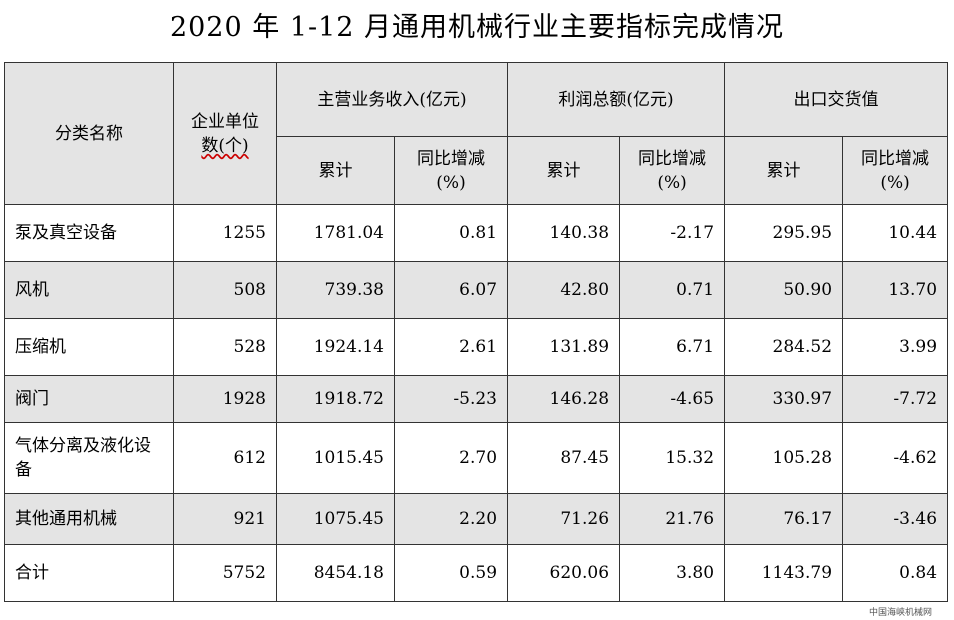 The width and height of the screenshot is (954, 620). What do you see at coordinates (225, 290) in the screenshot?
I see `cell-count: 508` at bounding box center [225, 290].